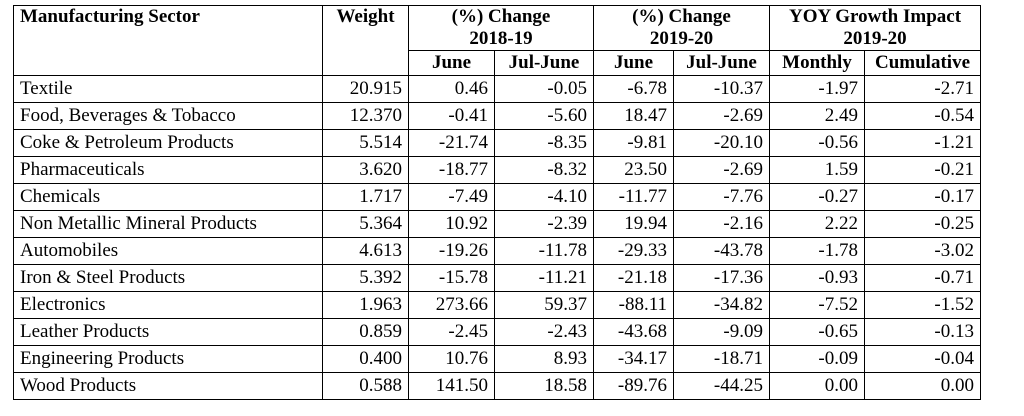 The width and height of the screenshot is (1024, 416). What do you see at coordinates (922, 305) in the screenshot?
I see `cell-cumulative: -1.52` at bounding box center [922, 305].